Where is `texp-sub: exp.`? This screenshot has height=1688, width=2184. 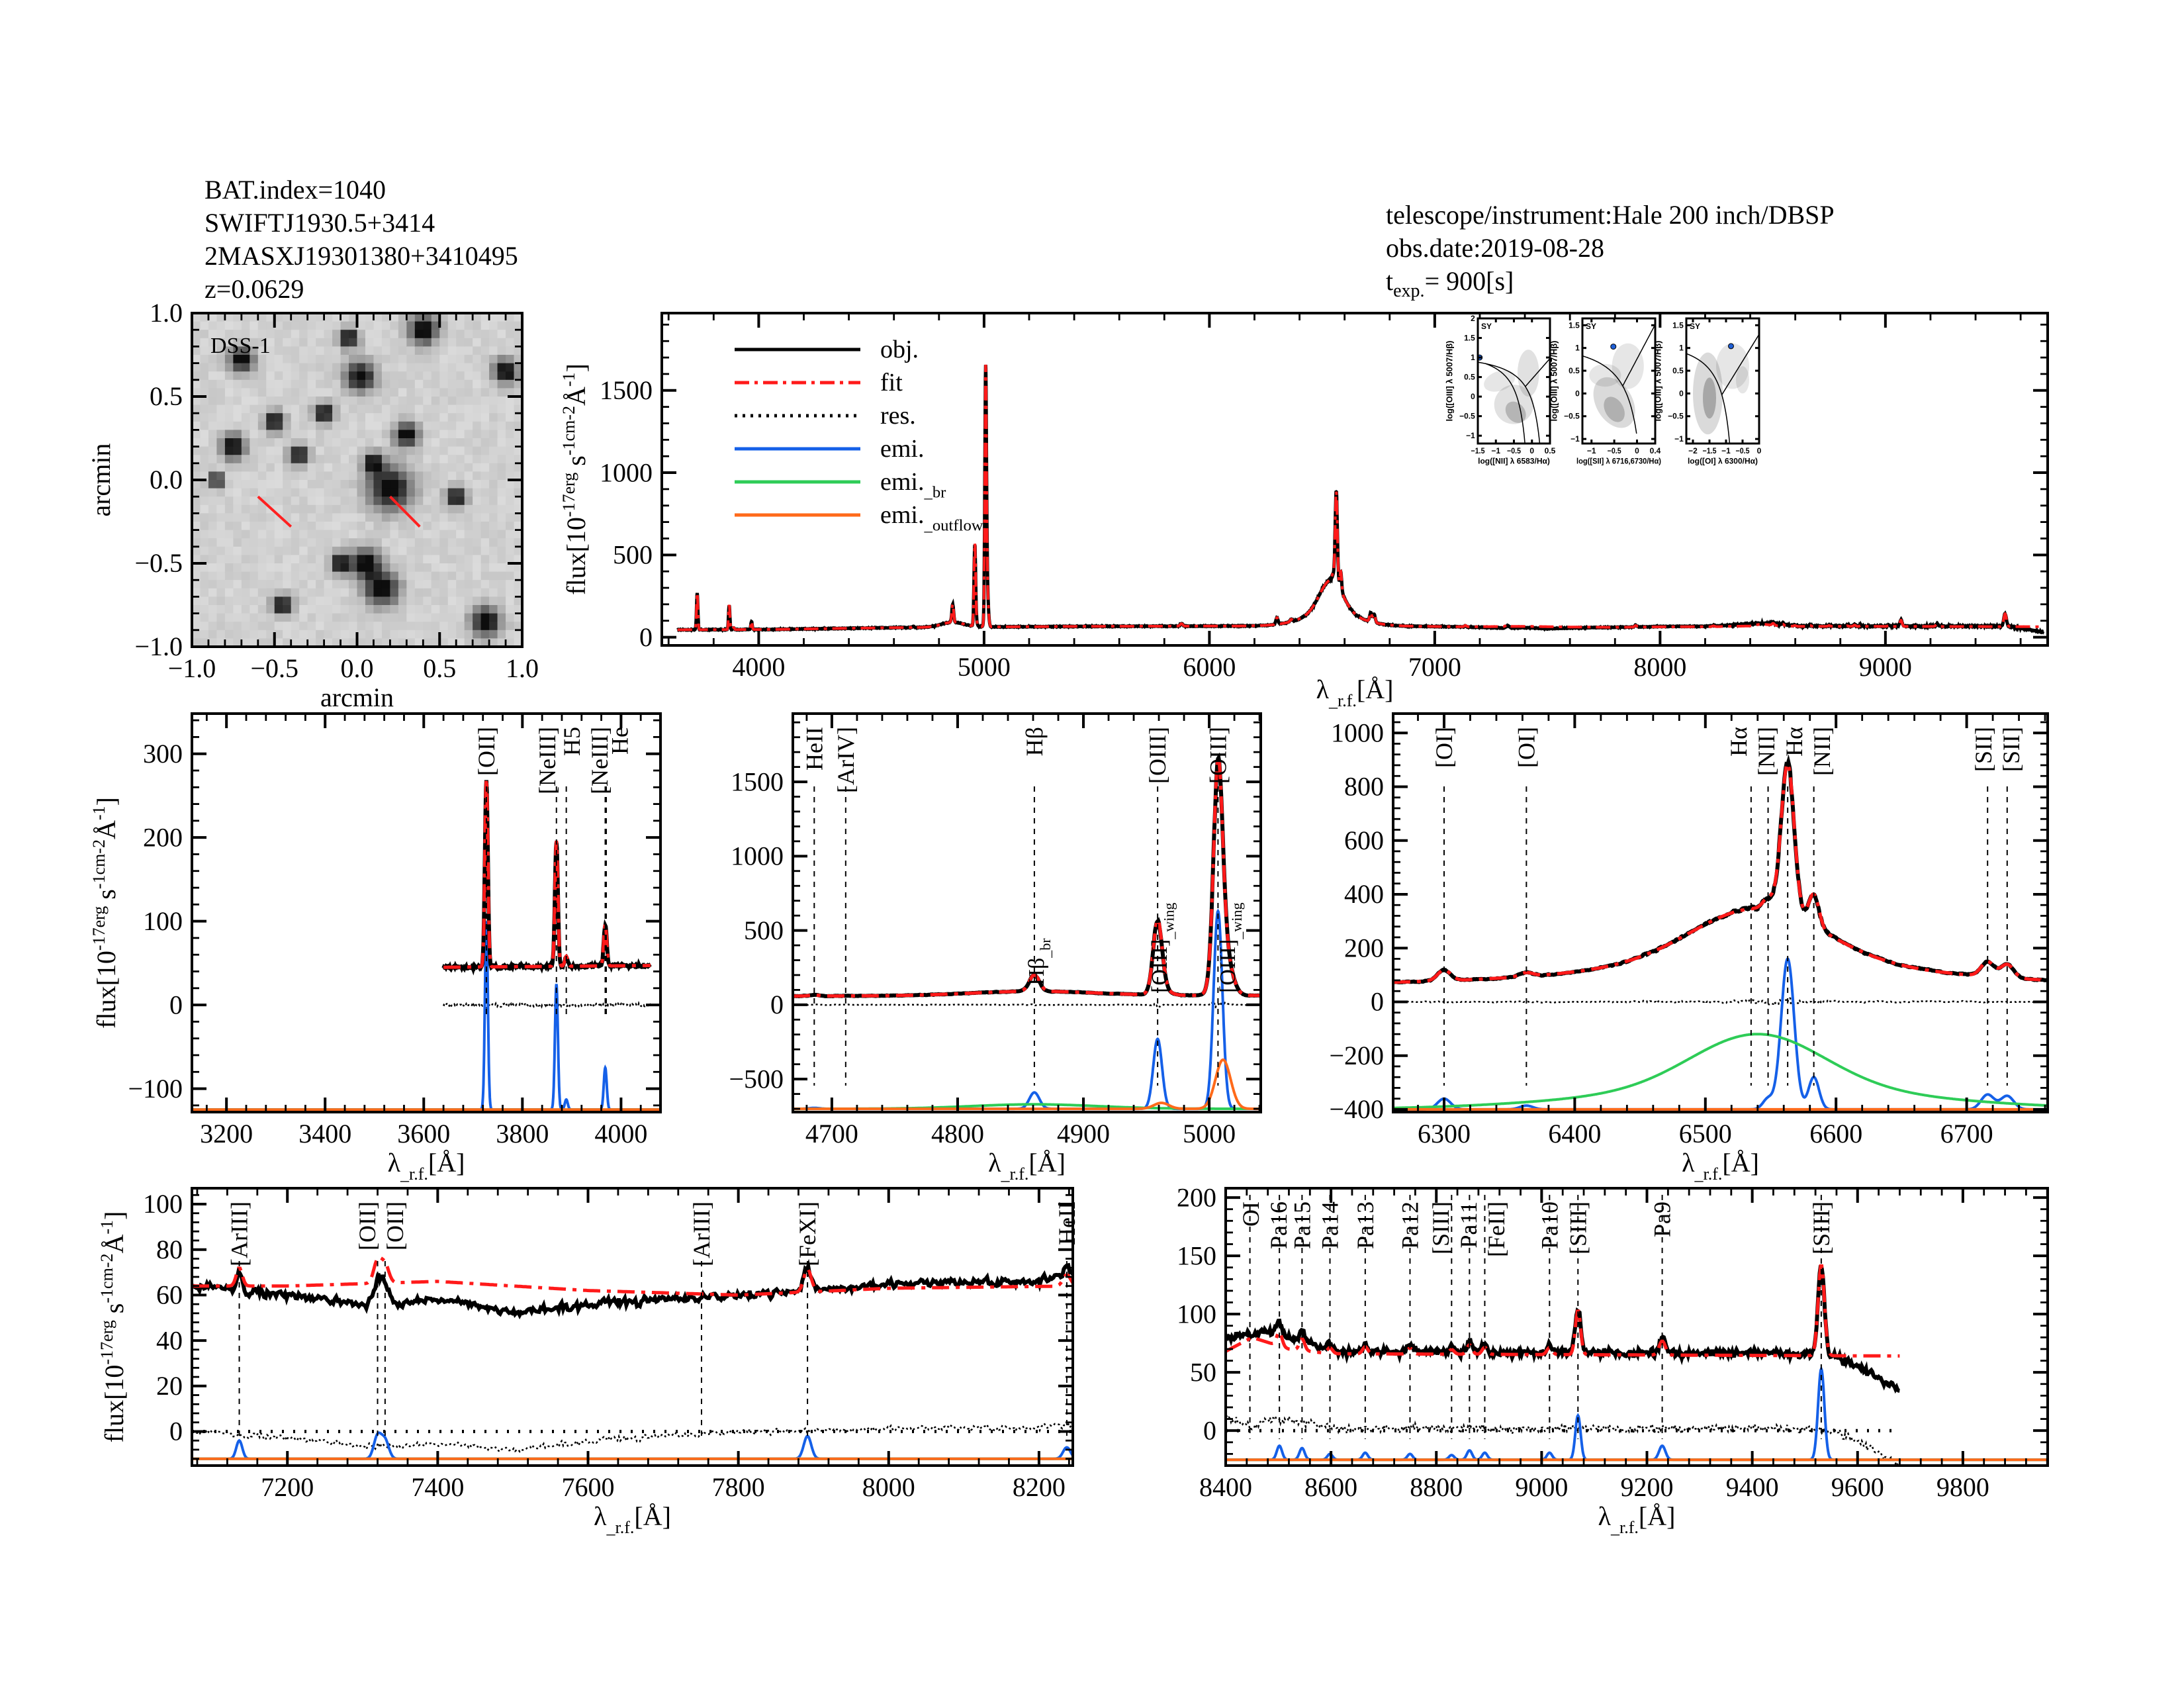
texp-sub: exp. is located at coordinates (1408, 291).